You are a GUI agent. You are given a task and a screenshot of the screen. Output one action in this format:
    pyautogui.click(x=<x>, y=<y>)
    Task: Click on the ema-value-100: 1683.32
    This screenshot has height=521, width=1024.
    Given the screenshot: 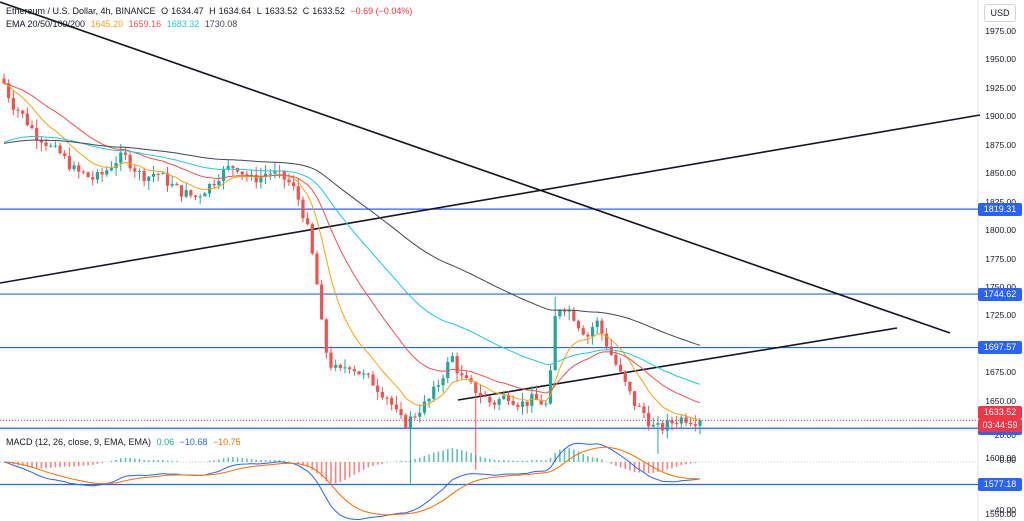 What is the action you would take?
    pyautogui.click(x=183, y=24)
    